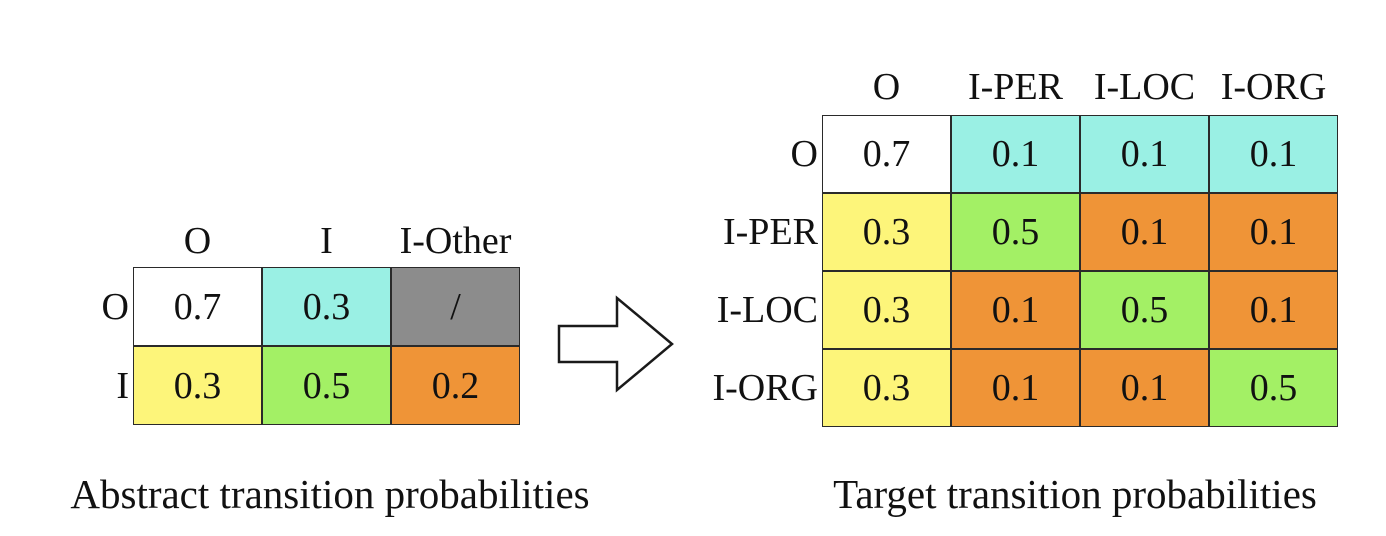 The height and width of the screenshot is (536, 1386). What do you see at coordinates (615, 344) in the screenshot?
I see `right-arrow-icon` at bounding box center [615, 344].